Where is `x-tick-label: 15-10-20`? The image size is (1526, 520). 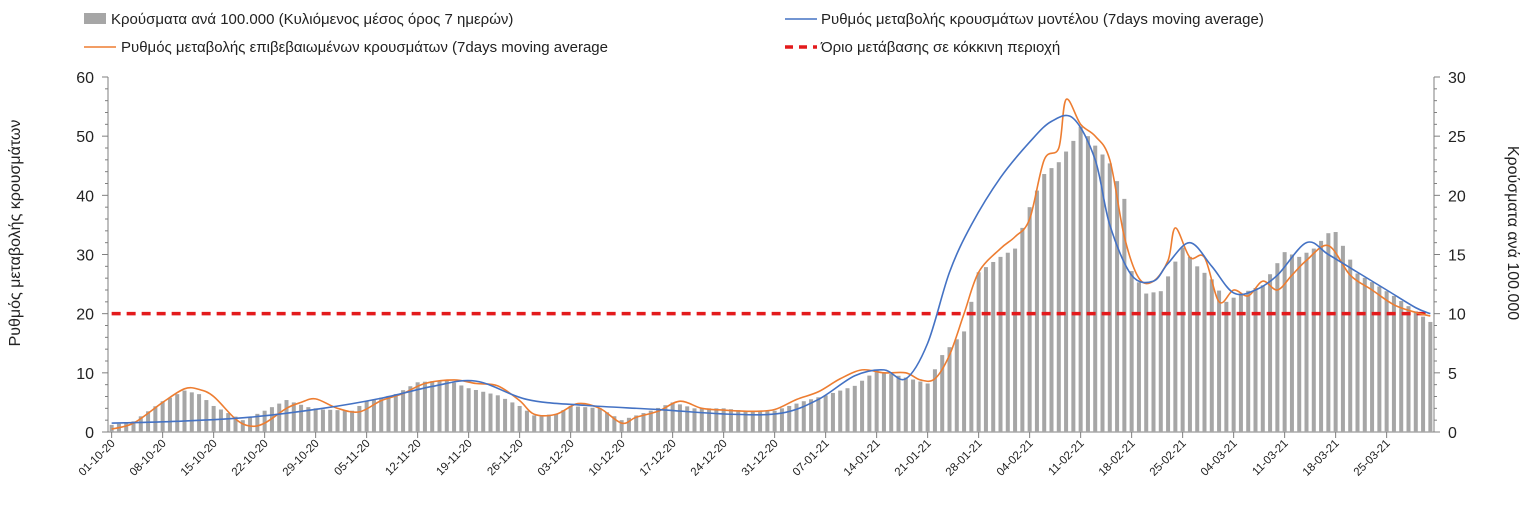
x-tick-label: 15-10-20 is located at coordinates (199, 458).